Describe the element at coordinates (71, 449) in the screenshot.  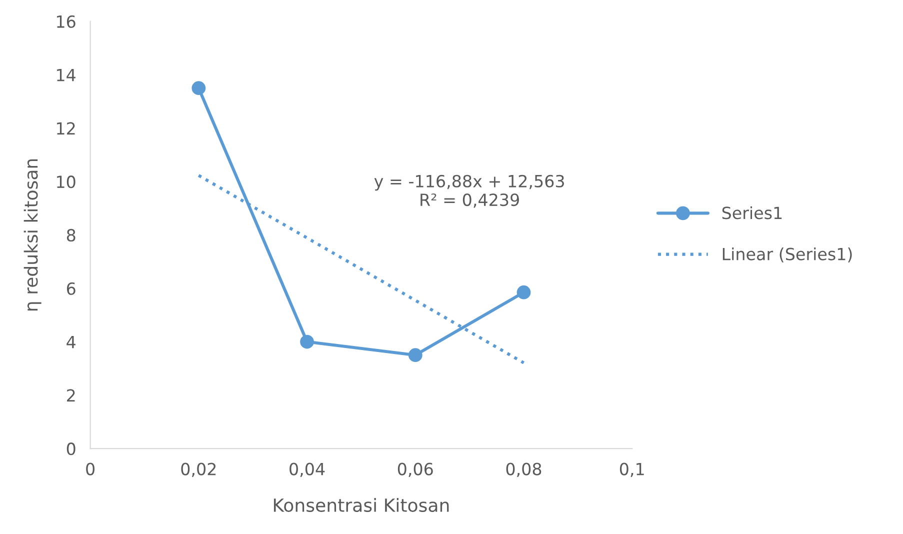
I see `y-tick-label: 0` at that location.